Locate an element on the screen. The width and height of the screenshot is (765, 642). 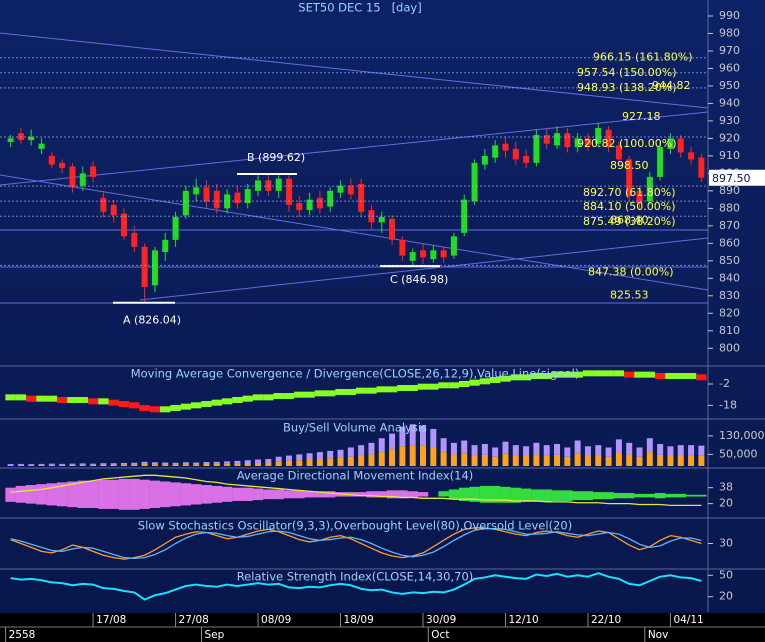
y-tick-label: 870 is located at coordinates (729, 225).